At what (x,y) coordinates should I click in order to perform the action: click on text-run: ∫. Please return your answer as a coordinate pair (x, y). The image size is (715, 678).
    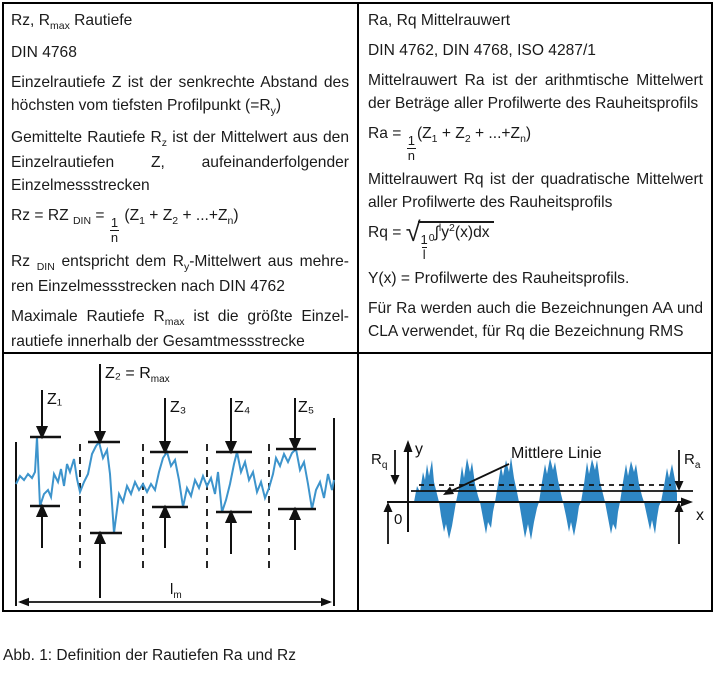
    Looking at the image, I should click on (436, 232).